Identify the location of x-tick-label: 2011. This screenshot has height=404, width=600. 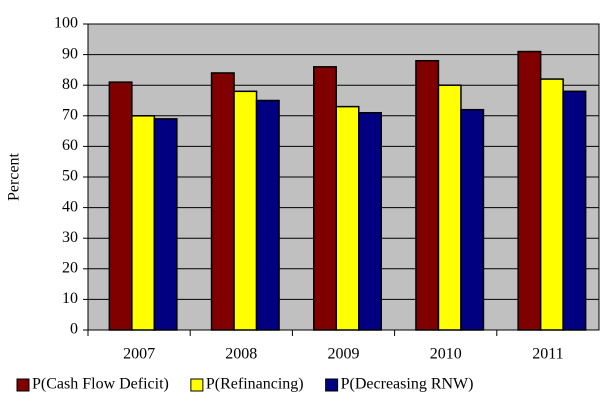
(547, 354).